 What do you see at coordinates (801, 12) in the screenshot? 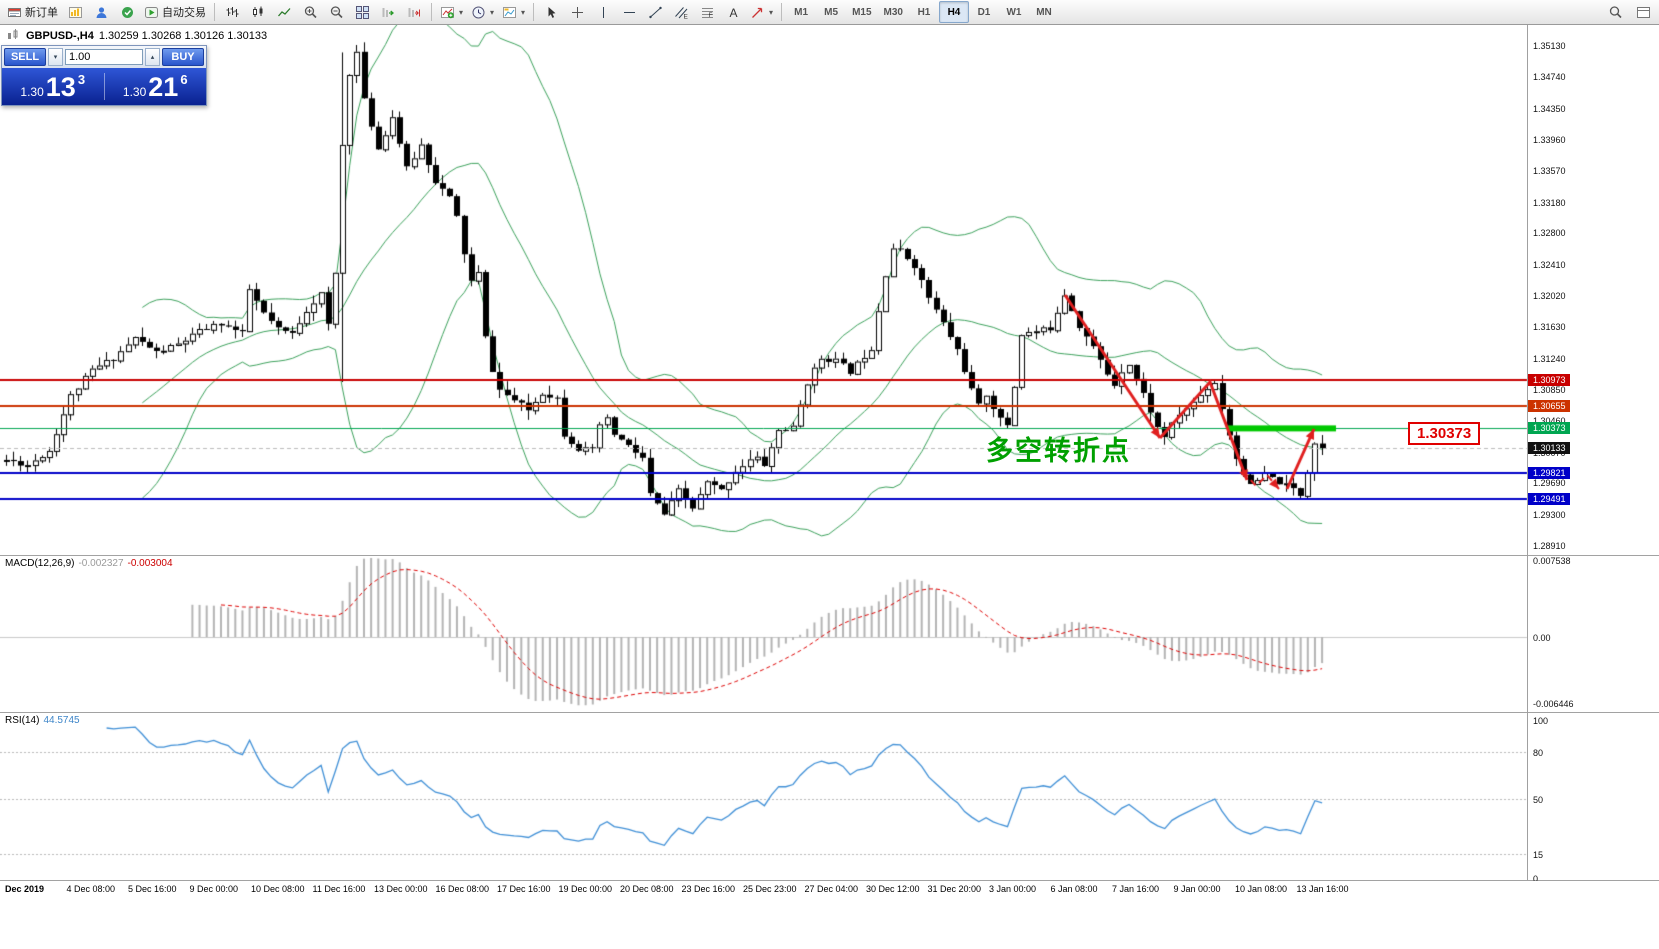
I see `timeframe-m1: M1` at bounding box center [801, 12].